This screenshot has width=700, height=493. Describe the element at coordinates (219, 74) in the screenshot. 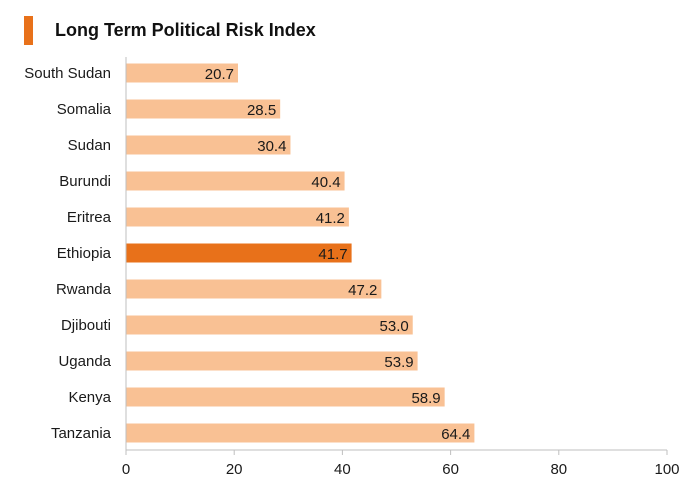

I see `value-label: 20.7` at that location.